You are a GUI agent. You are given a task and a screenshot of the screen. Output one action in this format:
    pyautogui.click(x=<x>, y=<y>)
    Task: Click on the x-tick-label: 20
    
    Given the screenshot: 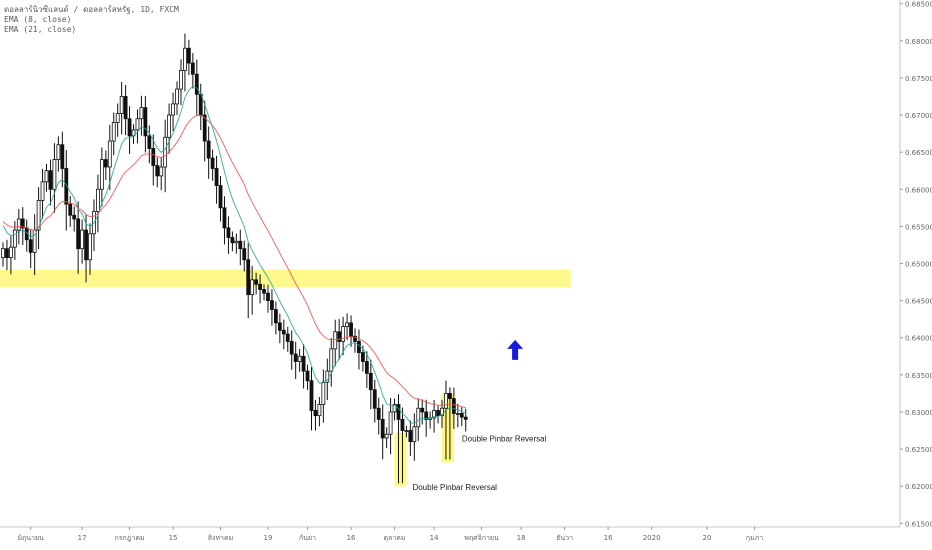 What is the action you would take?
    pyautogui.click(x=707, y=538)
    